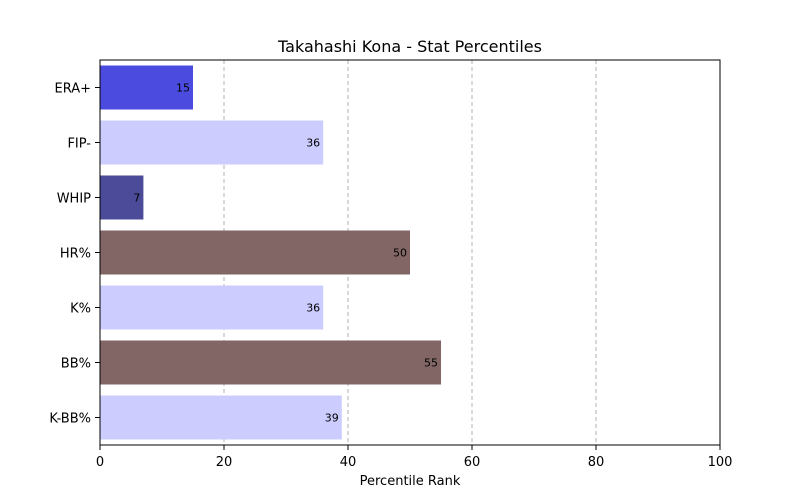  I want to click on x-tick-label: 60, so click(472, 462).